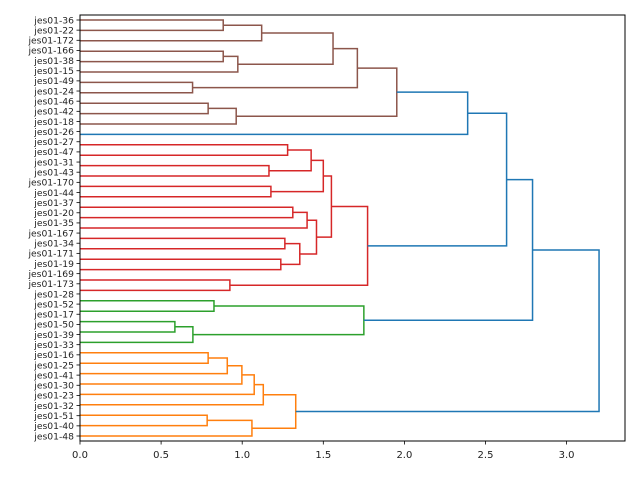 The width and height of the screenshot is (640, 480). I want to click on leaf-label: jes01-34, so click(53, 244).